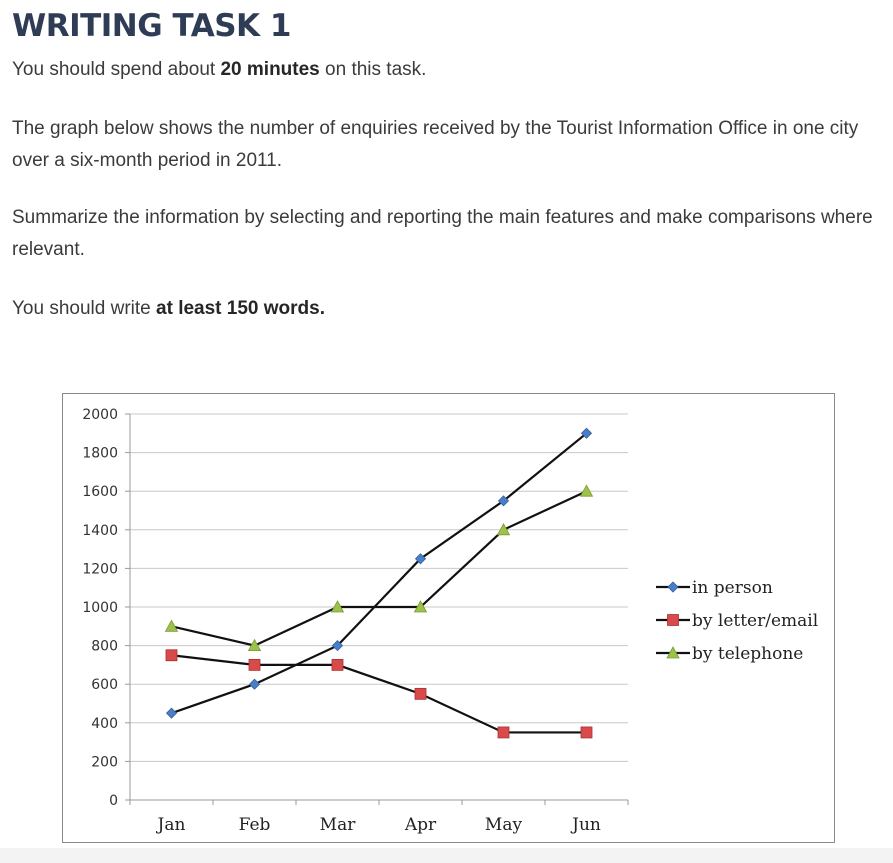 The image size is (893, 863). What do you see at coordinates (255, 825) in the screenshot?
I see `x-tick-label: Feb` at bounding box center [255, 825].